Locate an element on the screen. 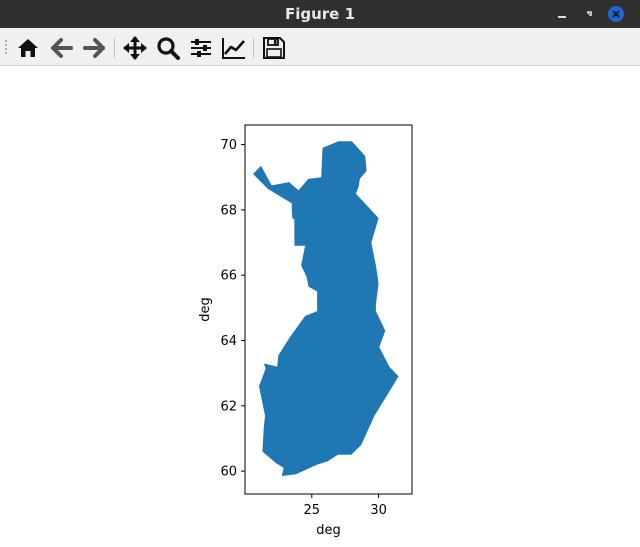 The width and height of the screenshot is (640, 547). toolbar-grip-icon is located at coordinates (6, 47).